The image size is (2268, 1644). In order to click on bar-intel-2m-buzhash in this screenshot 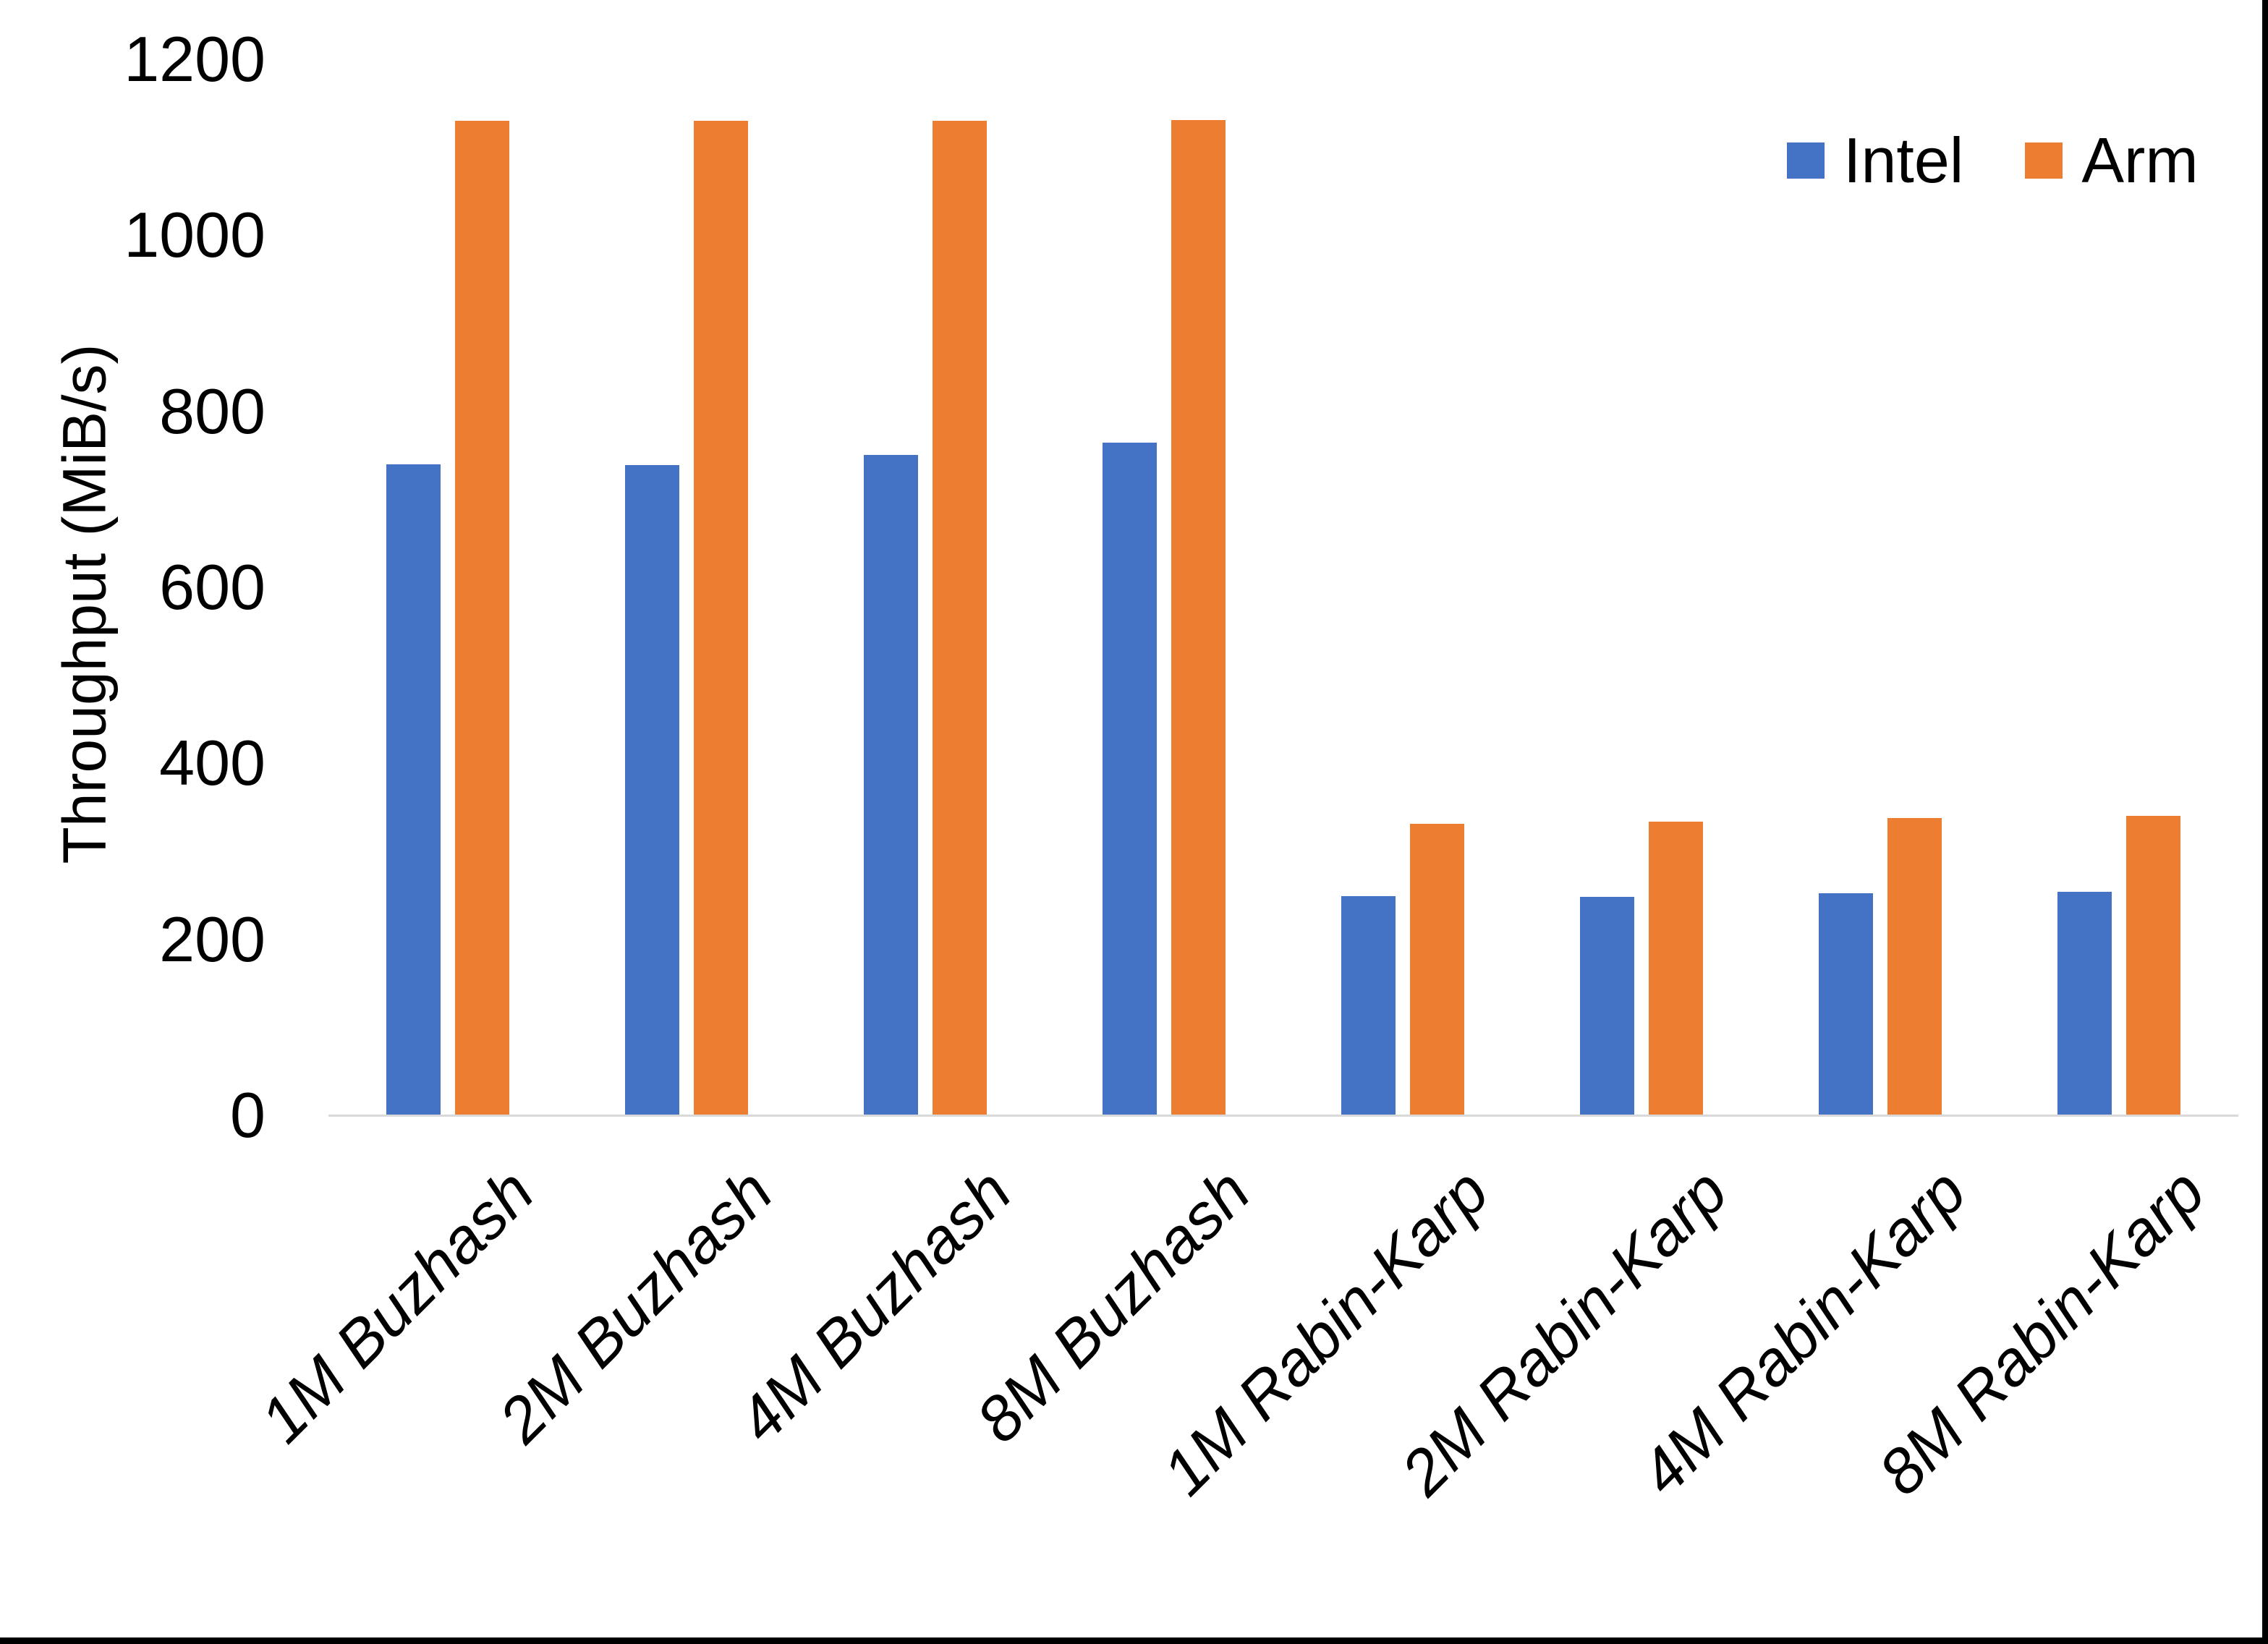, I will do `click(652, 790)`.